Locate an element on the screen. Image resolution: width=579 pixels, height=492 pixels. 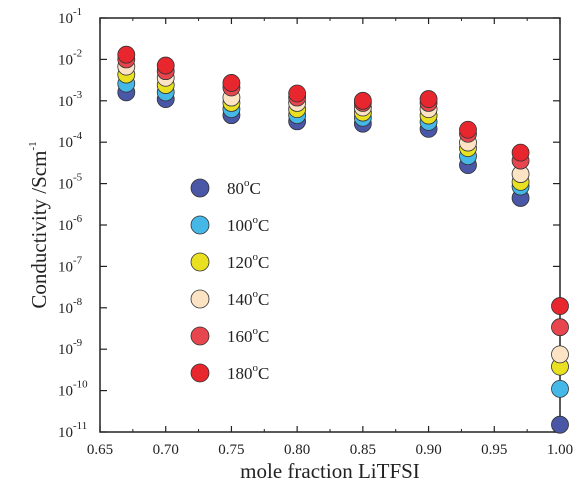
y-tick-label: 10⁻⁹ is located at coordinates (70, 347).